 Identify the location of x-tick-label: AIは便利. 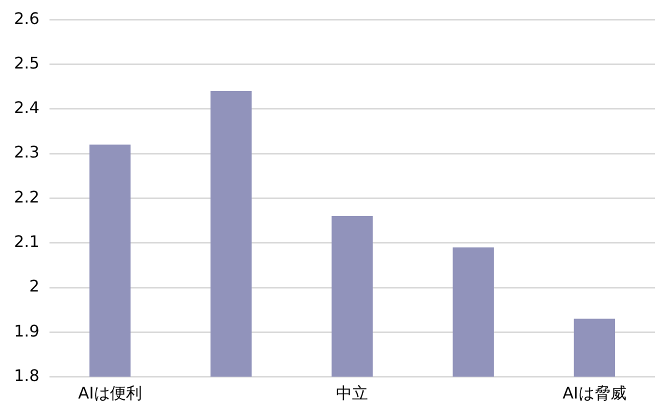
(110, 393).